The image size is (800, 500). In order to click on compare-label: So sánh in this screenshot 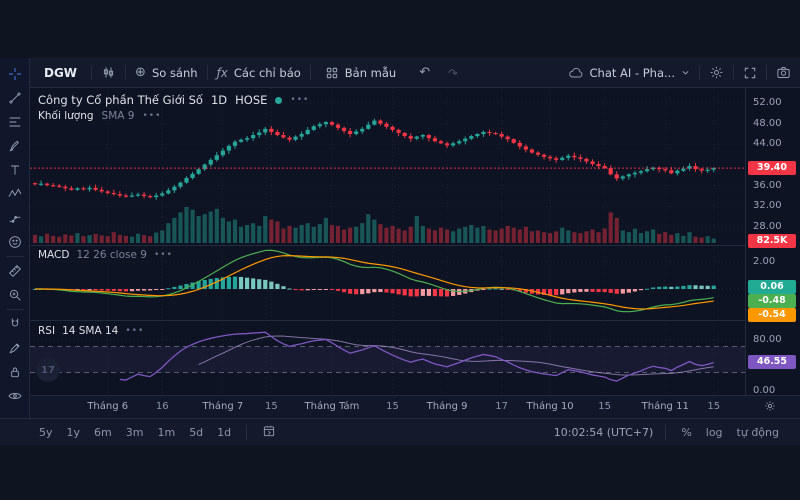, I will do `click(174, 72)`.